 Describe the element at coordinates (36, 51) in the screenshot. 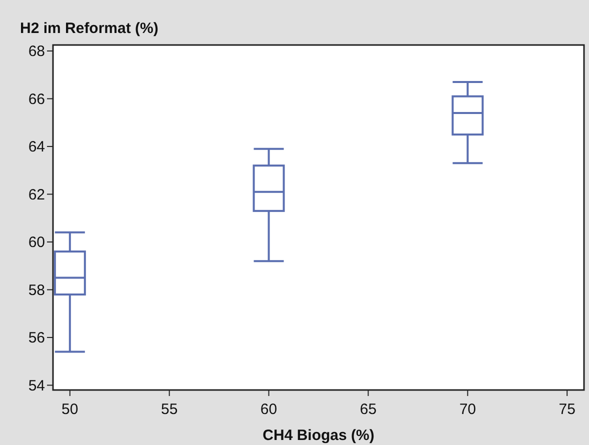

I see `y-tick-label: 68` at that location.